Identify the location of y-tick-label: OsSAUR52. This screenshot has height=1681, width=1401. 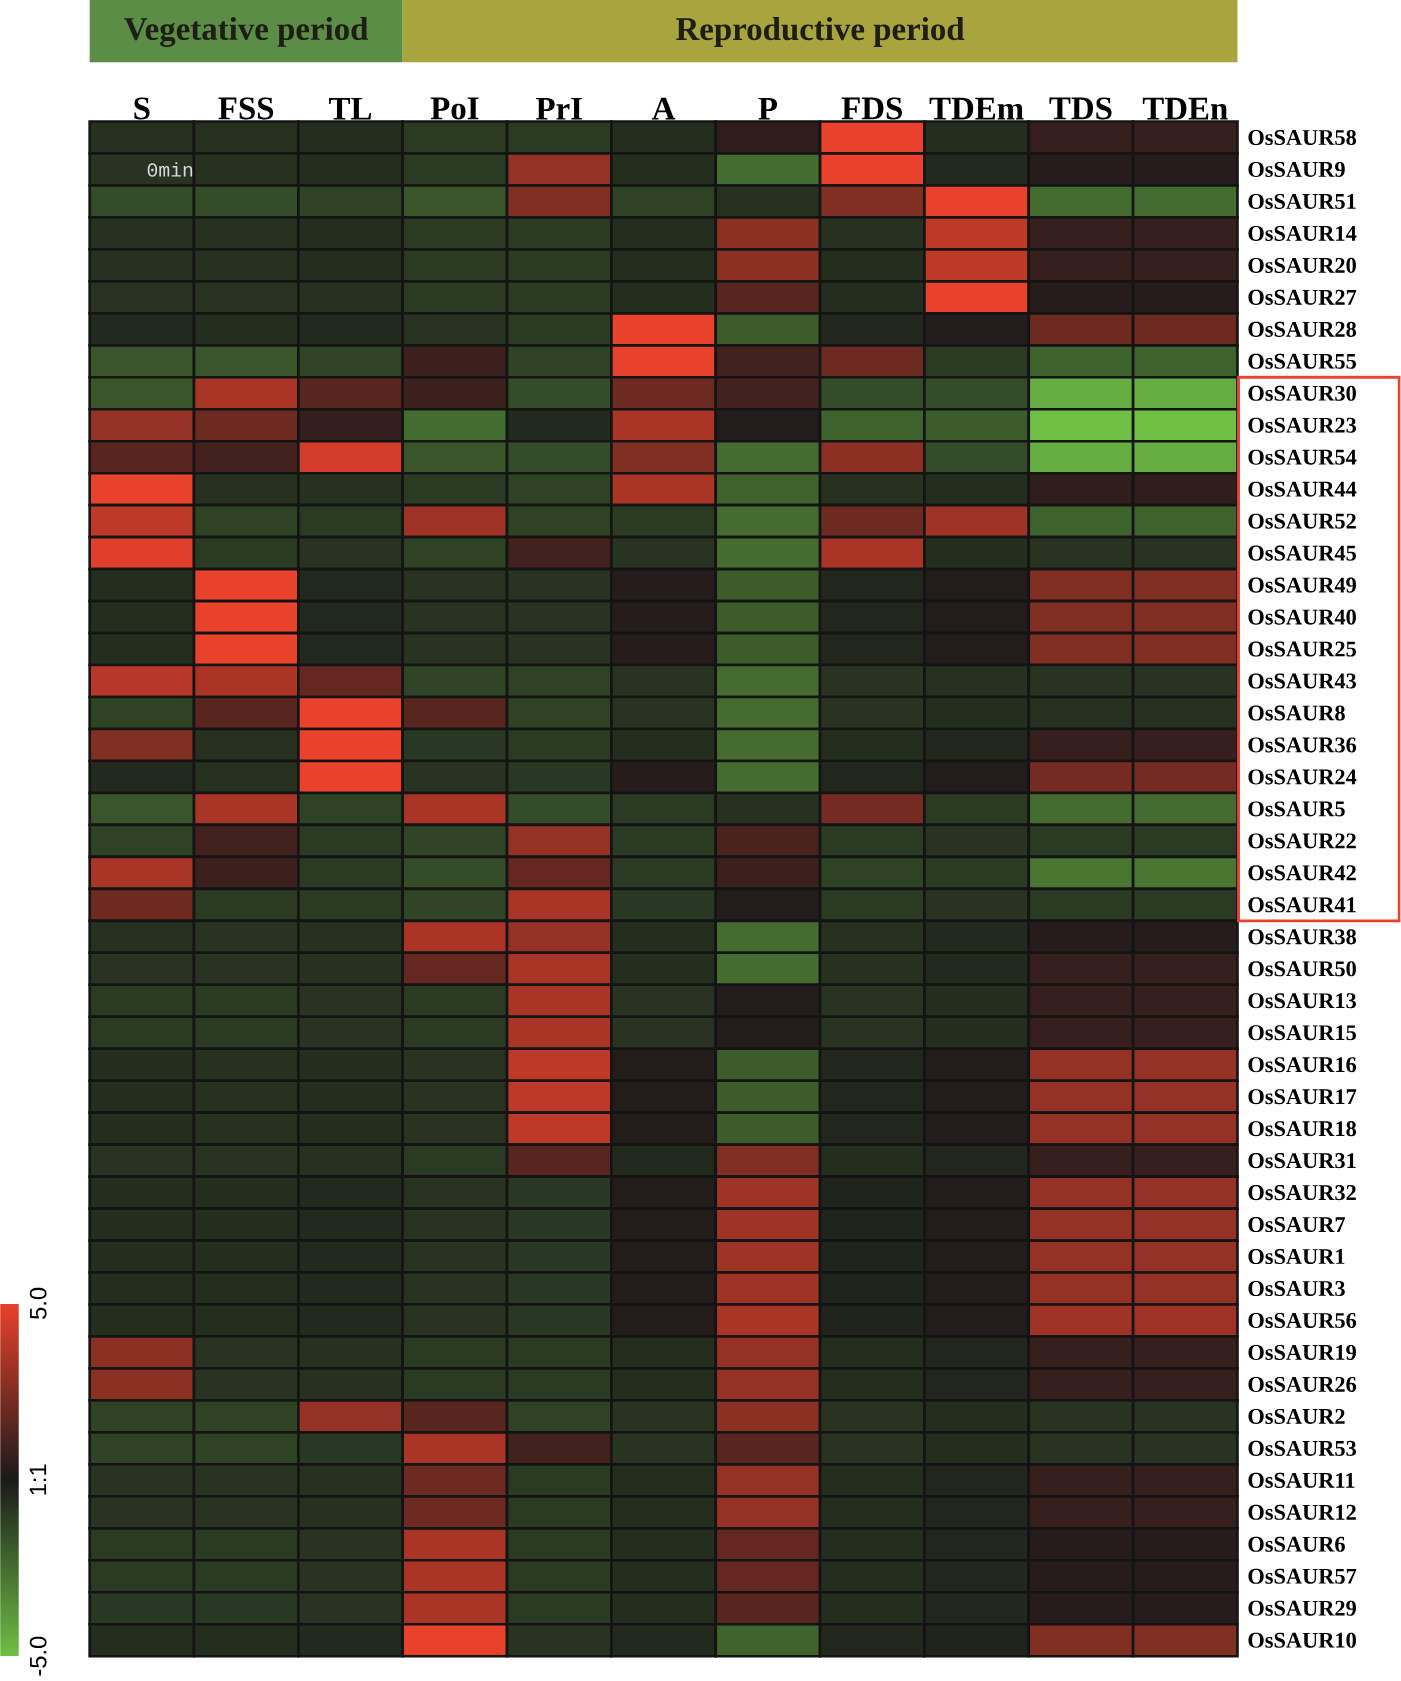
(1302, 521).